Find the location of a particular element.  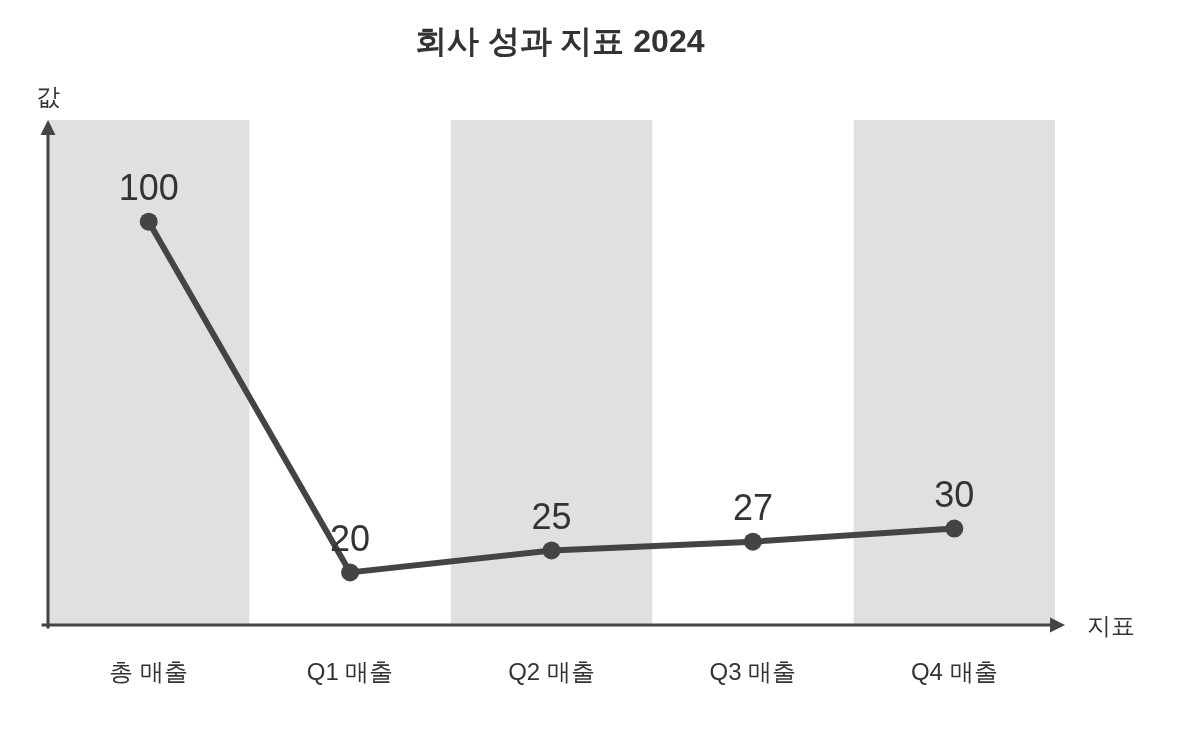

x-axis-title: 지표 is located at coordinates (1111, 625).